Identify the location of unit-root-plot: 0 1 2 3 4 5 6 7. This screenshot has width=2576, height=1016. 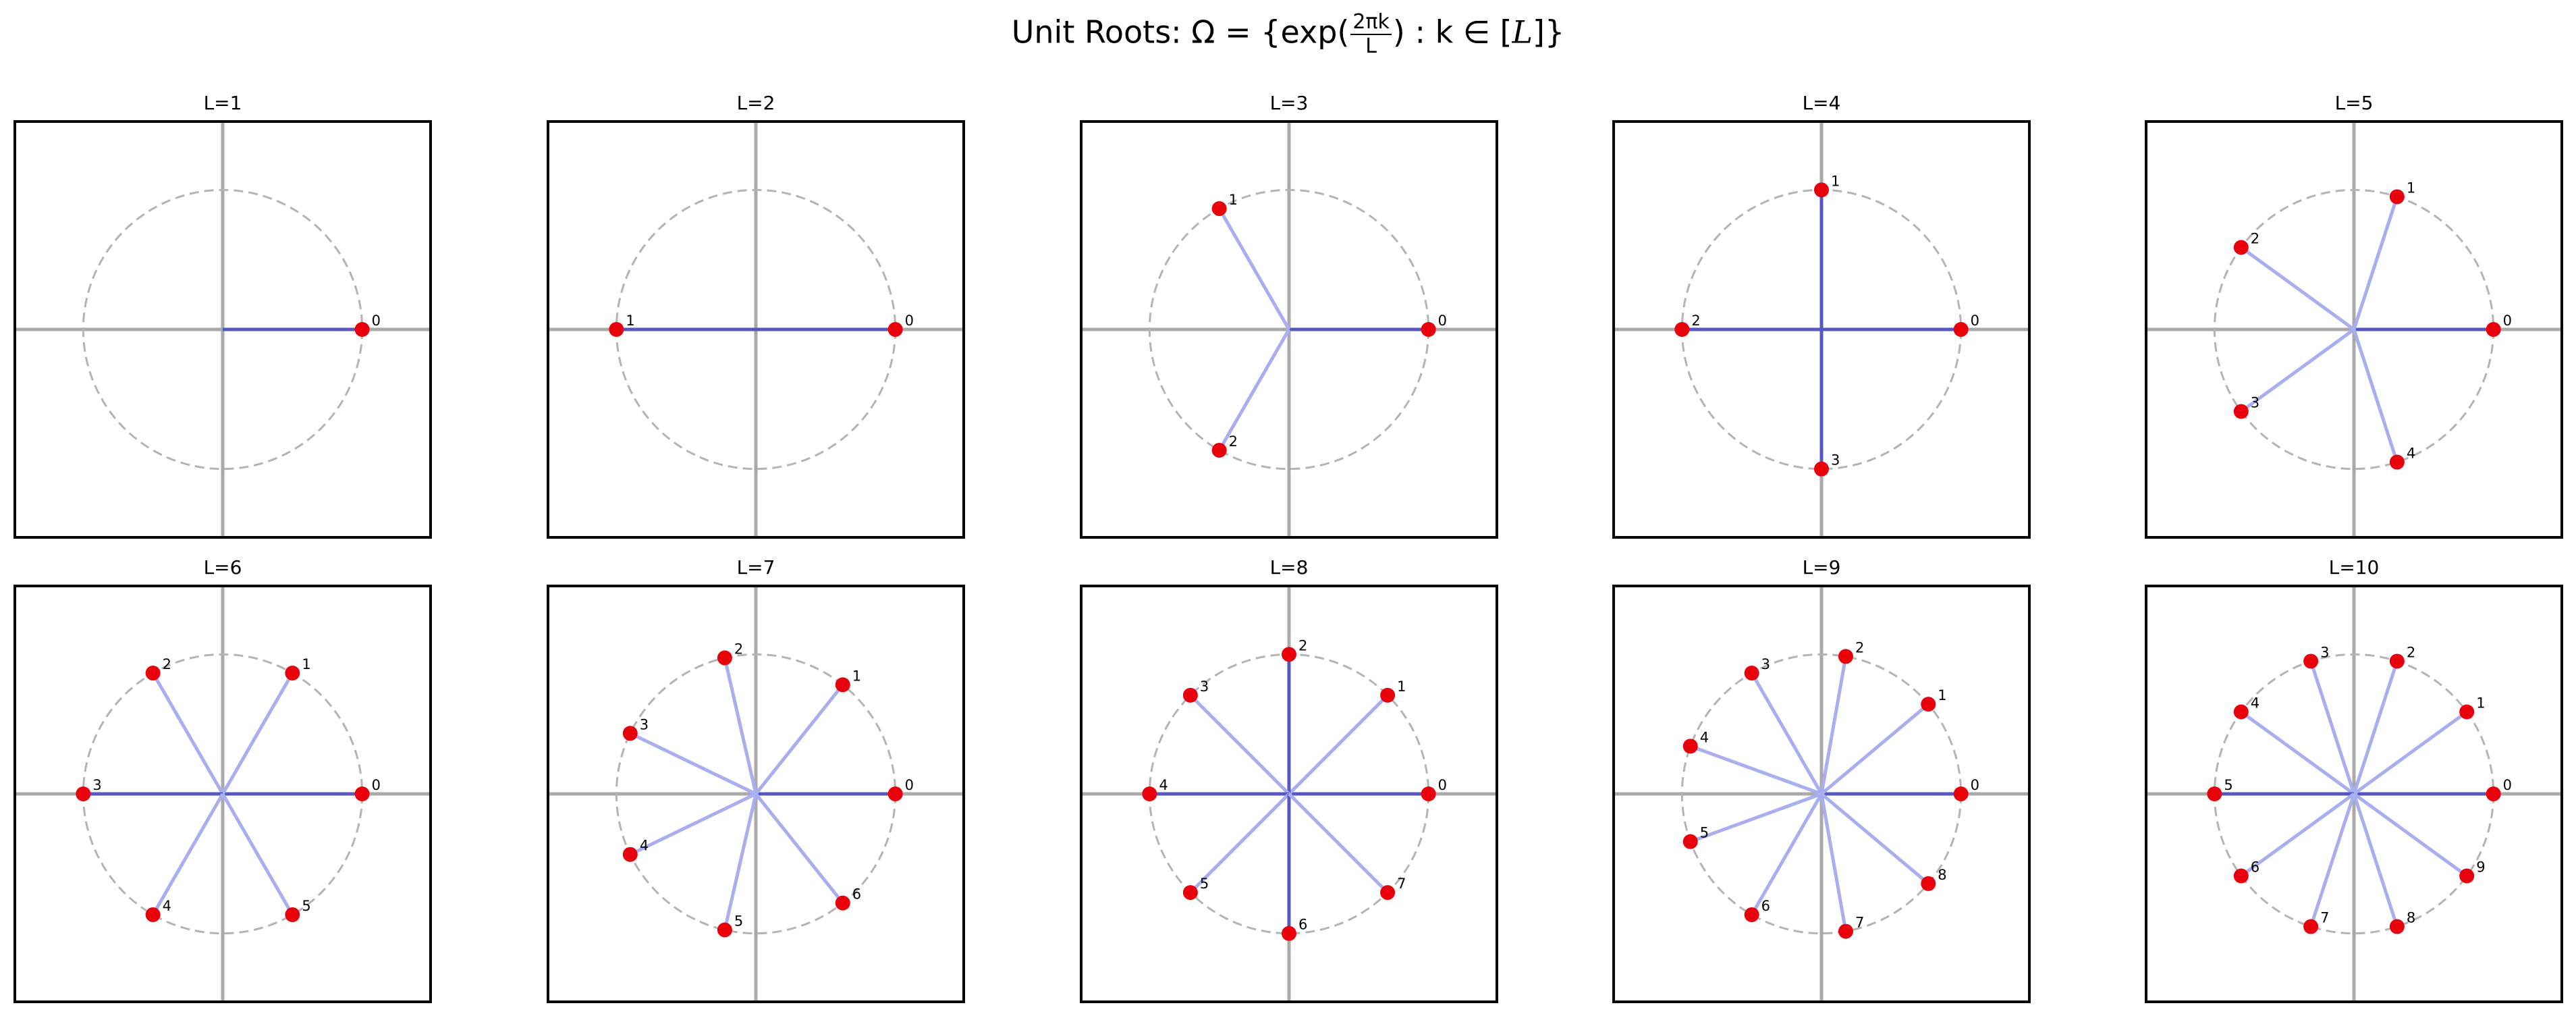
(1289, 794).